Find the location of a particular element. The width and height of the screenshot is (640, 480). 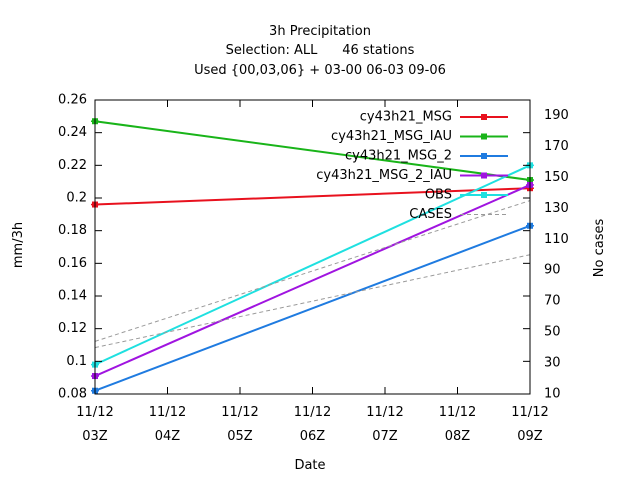

y-tick-label: 0.16 is located at coordinates (72, 263).